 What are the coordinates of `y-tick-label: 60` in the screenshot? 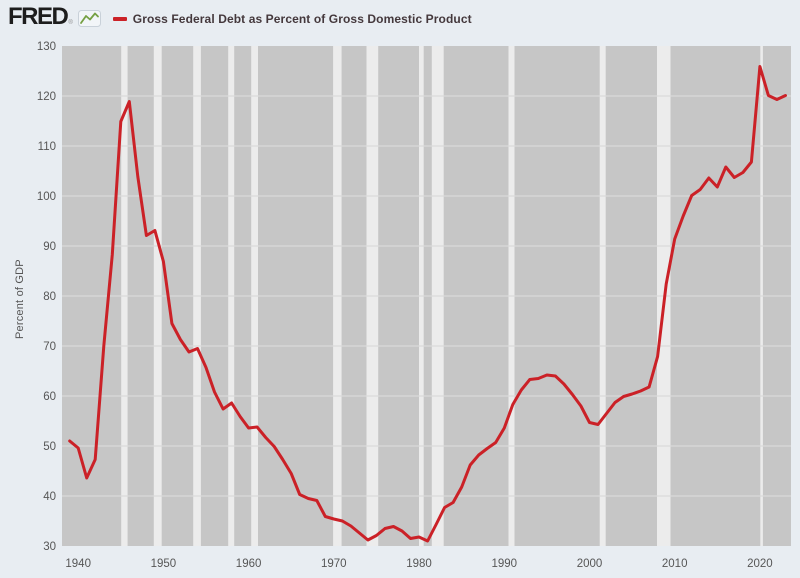 It's located at (49, 397).